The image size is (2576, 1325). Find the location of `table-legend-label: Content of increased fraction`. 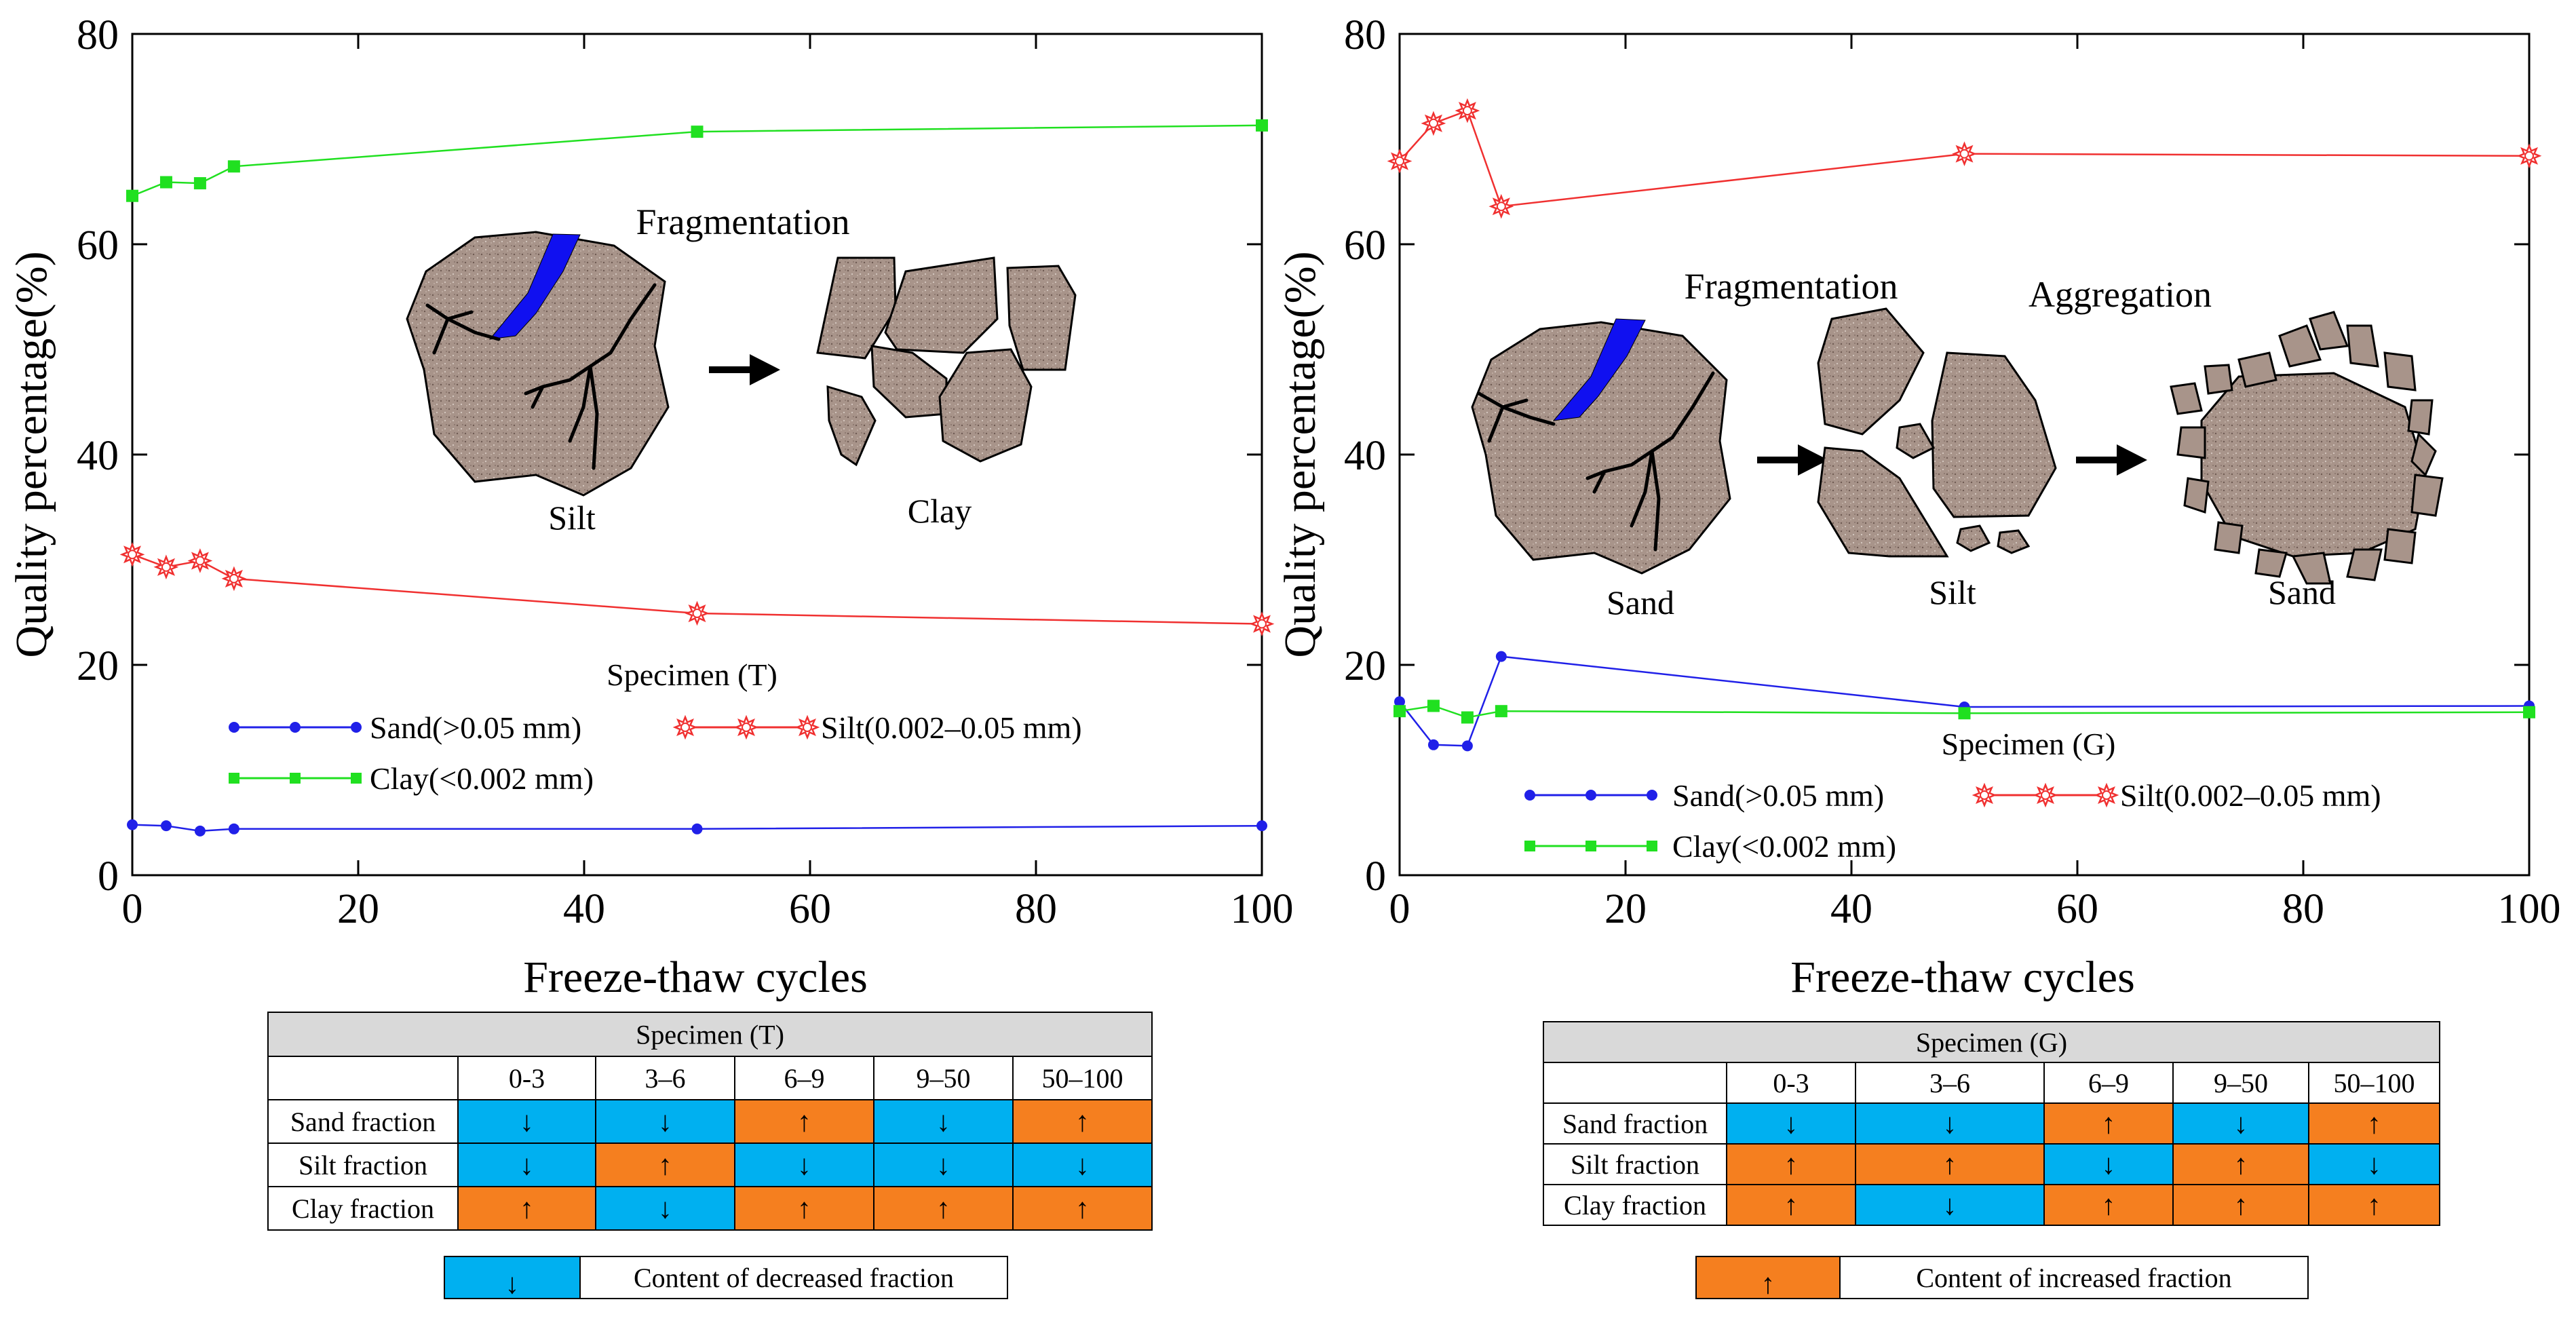

table-legend-label: Content of increased fraction is located at coordinates (2073, 1278).